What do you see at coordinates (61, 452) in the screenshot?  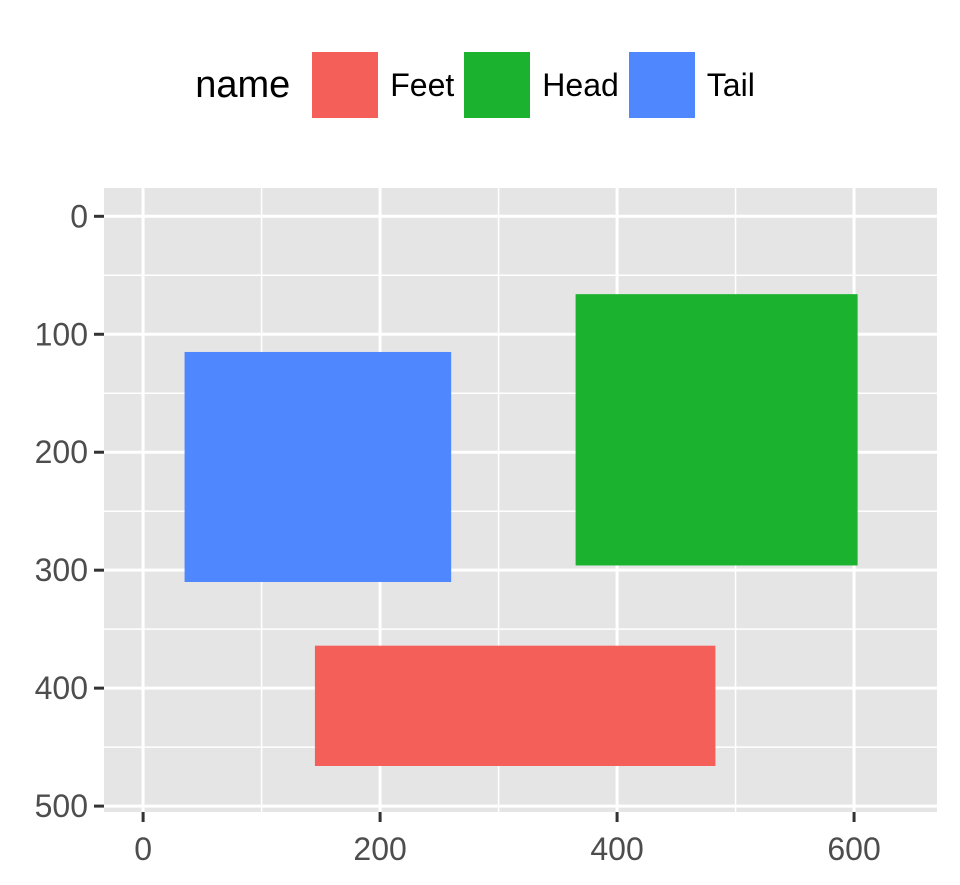 I see `y-tick-label: 200` at bounding box center [61, 452].